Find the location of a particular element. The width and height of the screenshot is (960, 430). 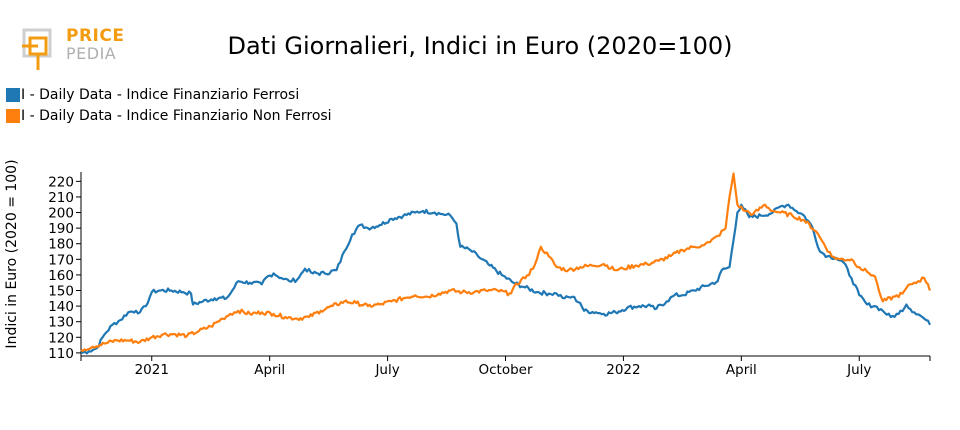

y-tick-label: 220 is located at coordinates (61, 182).